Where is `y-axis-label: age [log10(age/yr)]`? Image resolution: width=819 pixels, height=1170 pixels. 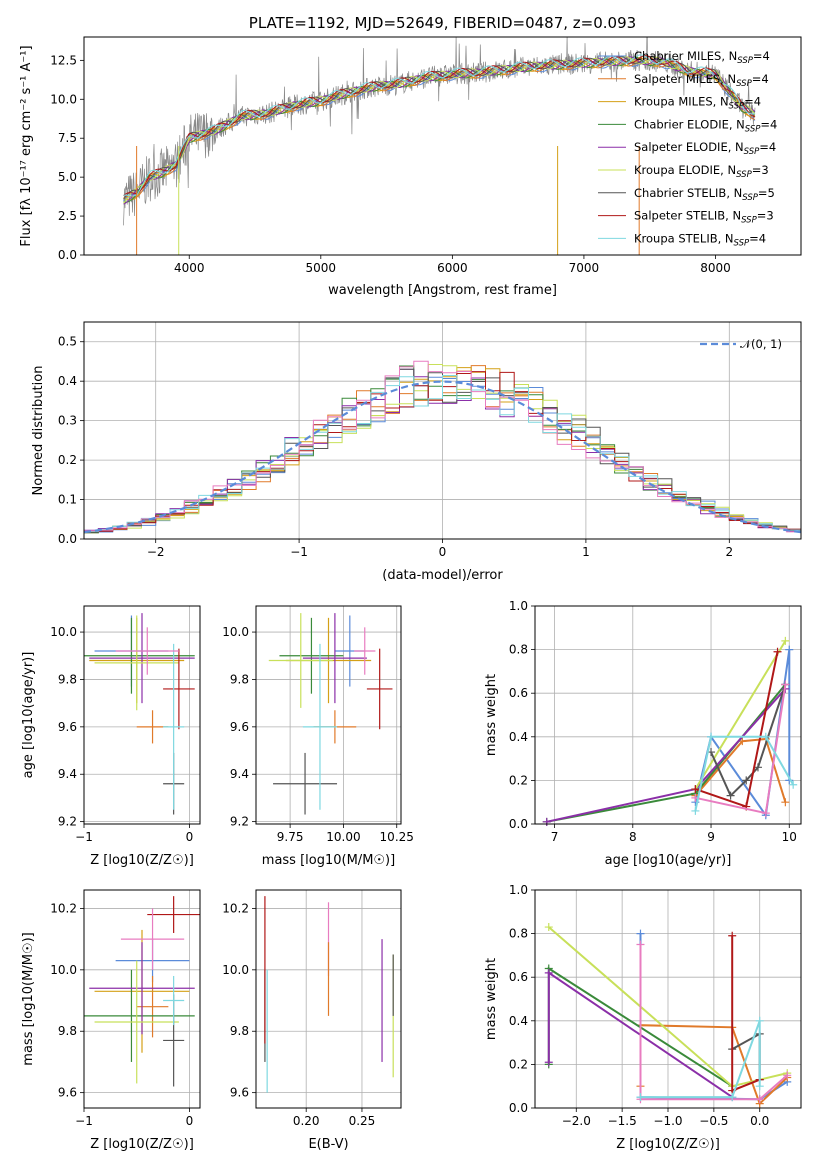
y-axis-label: age [log10(age/yr)] is located at coordinates (28, 715).